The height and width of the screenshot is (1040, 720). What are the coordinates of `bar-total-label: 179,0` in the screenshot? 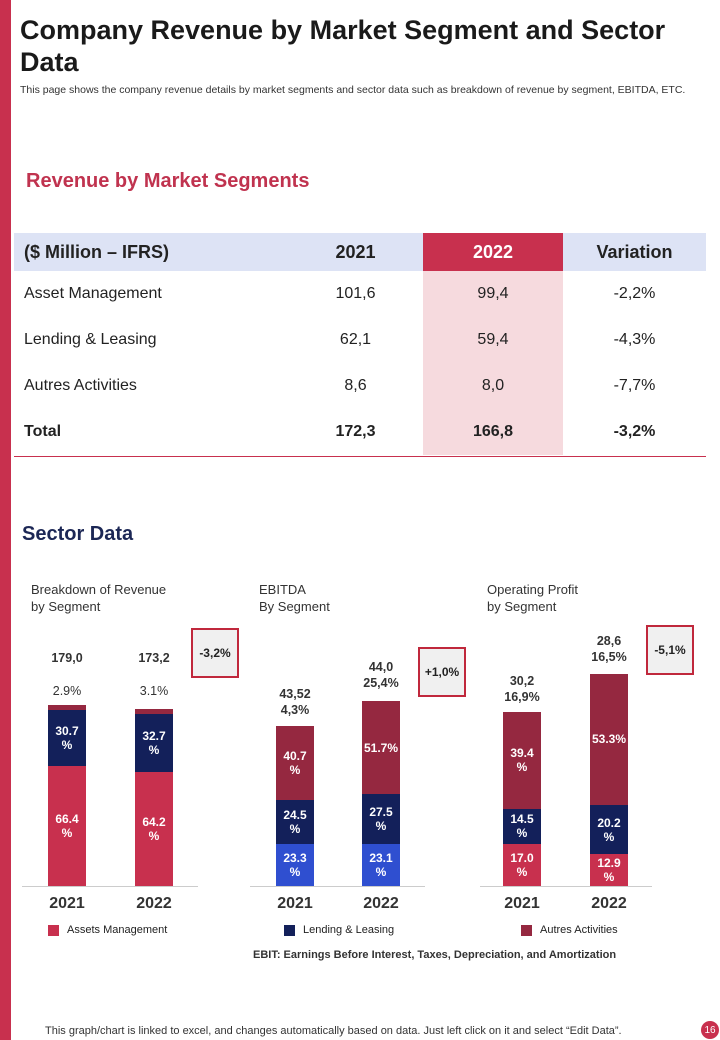 It's located at (67, 658).